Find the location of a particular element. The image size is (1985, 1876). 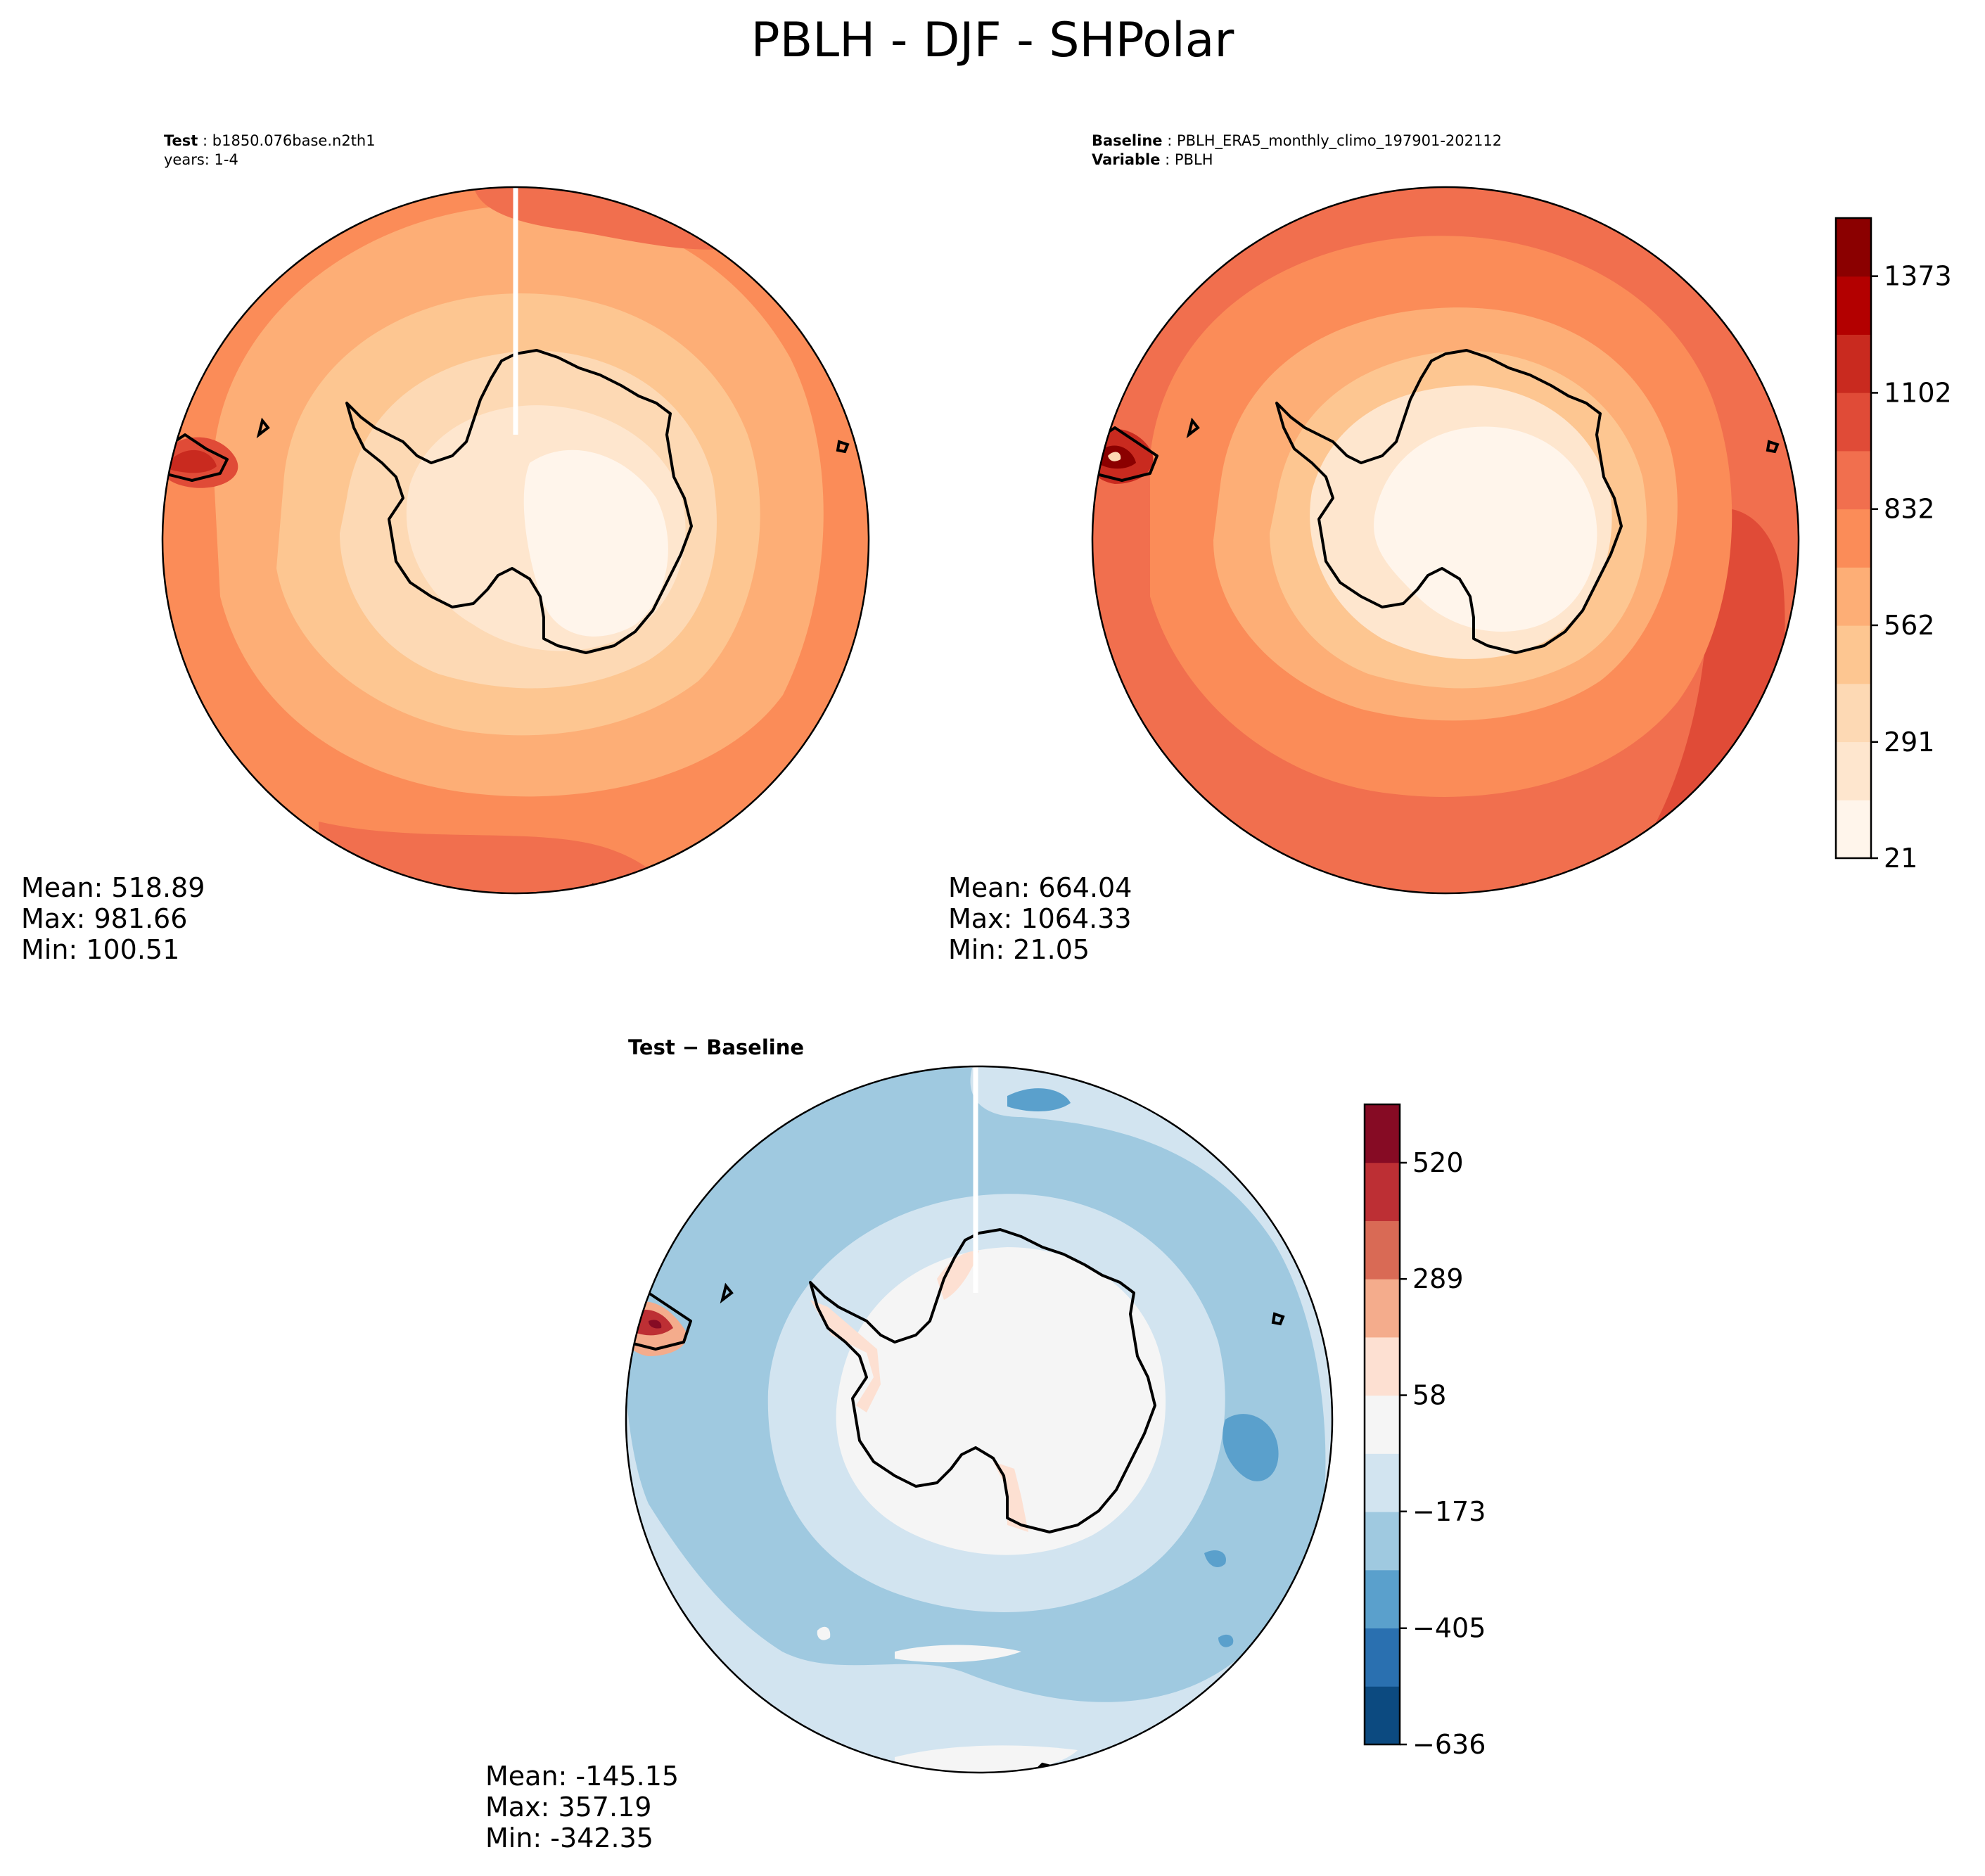

baseline-header-value: PBLH_ERA5_monthly_climo_197901-202112 is located at coordinates (1339, 140).